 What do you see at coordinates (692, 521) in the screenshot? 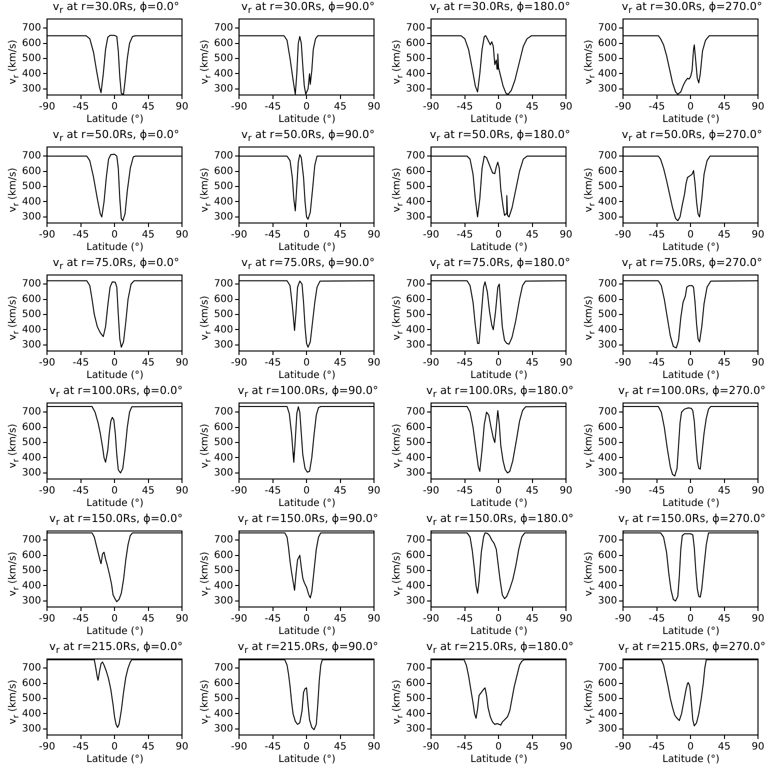
I see `chart-title: v$_{r}$ at r=150.0Rs, ϕ=270.0°` at bounding box center [692, 521].